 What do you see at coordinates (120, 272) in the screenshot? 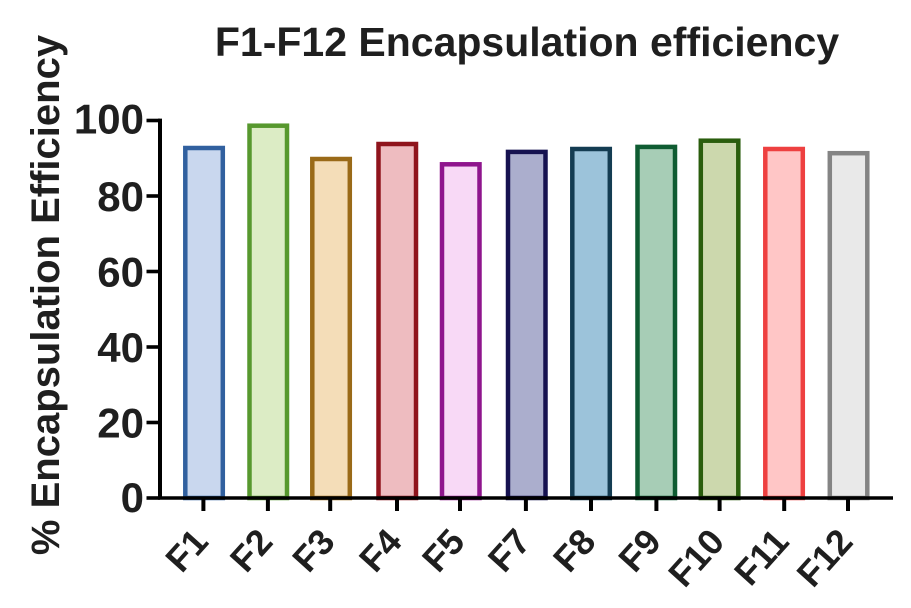
I see `svg-text: 60` at bounding box center [120, 272].